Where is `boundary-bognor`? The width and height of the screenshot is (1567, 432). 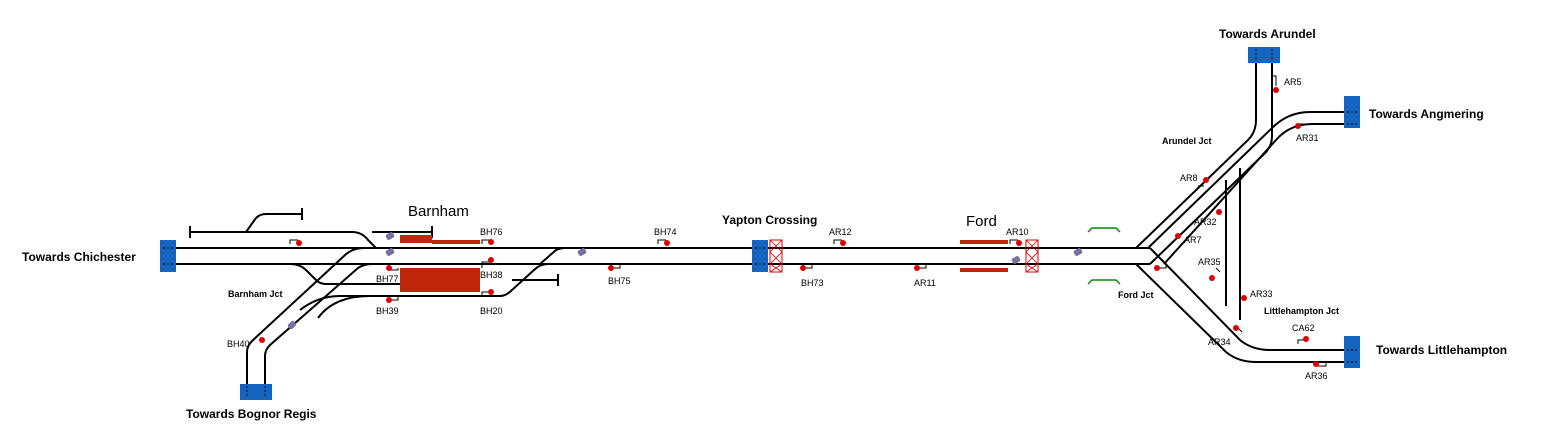 boundary-bognor is located at coordinates (256, 392).